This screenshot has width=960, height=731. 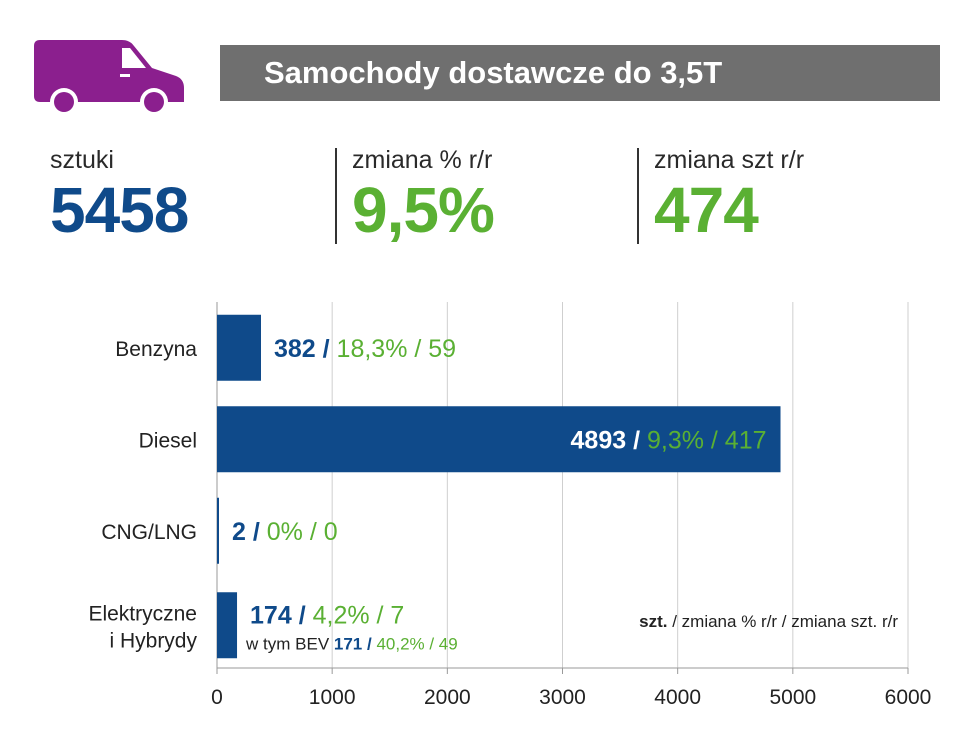 What do you see at coordinates (706, 210) in the screenshot?
I see `kpi-unit-change-value: 474` at bounding box center [706, 210].